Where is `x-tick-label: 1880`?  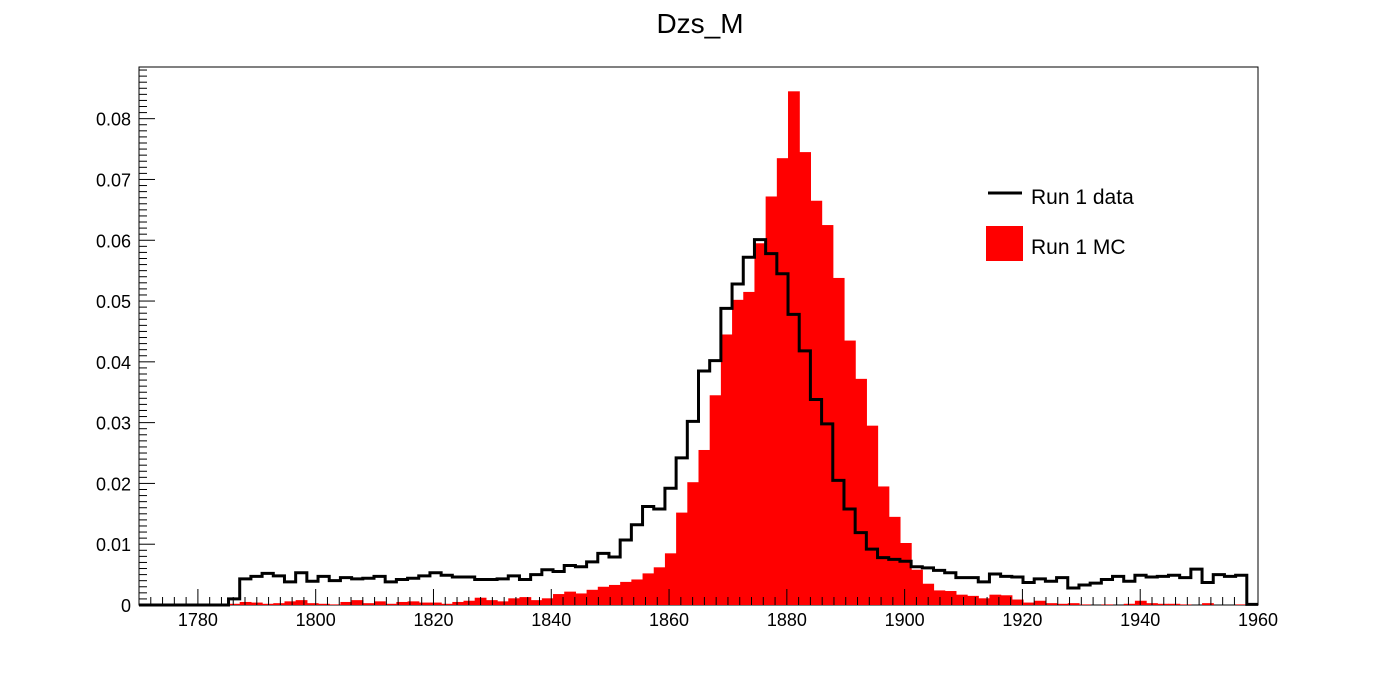 x-tick-label: 1880 is located at coordinates (787, 620).